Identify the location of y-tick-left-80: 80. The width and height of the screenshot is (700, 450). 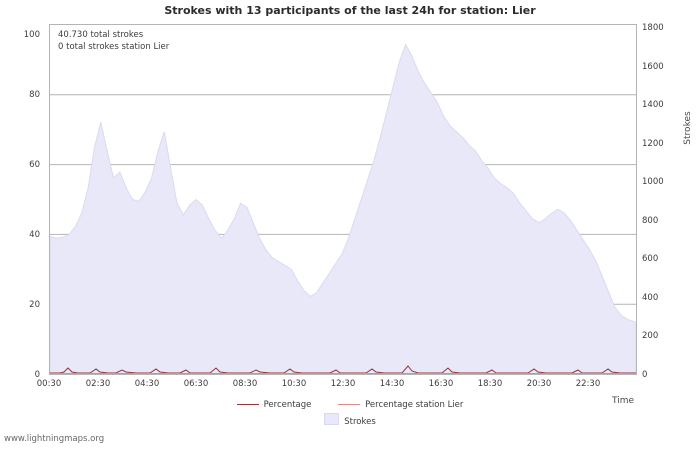
(34, 95).